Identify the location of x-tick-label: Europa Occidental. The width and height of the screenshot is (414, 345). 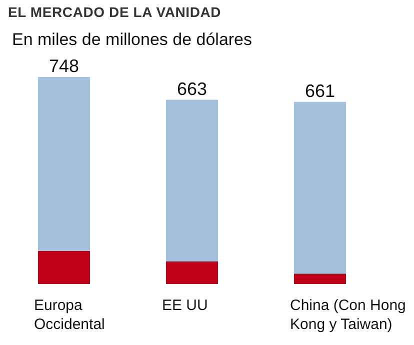
(69, 315).